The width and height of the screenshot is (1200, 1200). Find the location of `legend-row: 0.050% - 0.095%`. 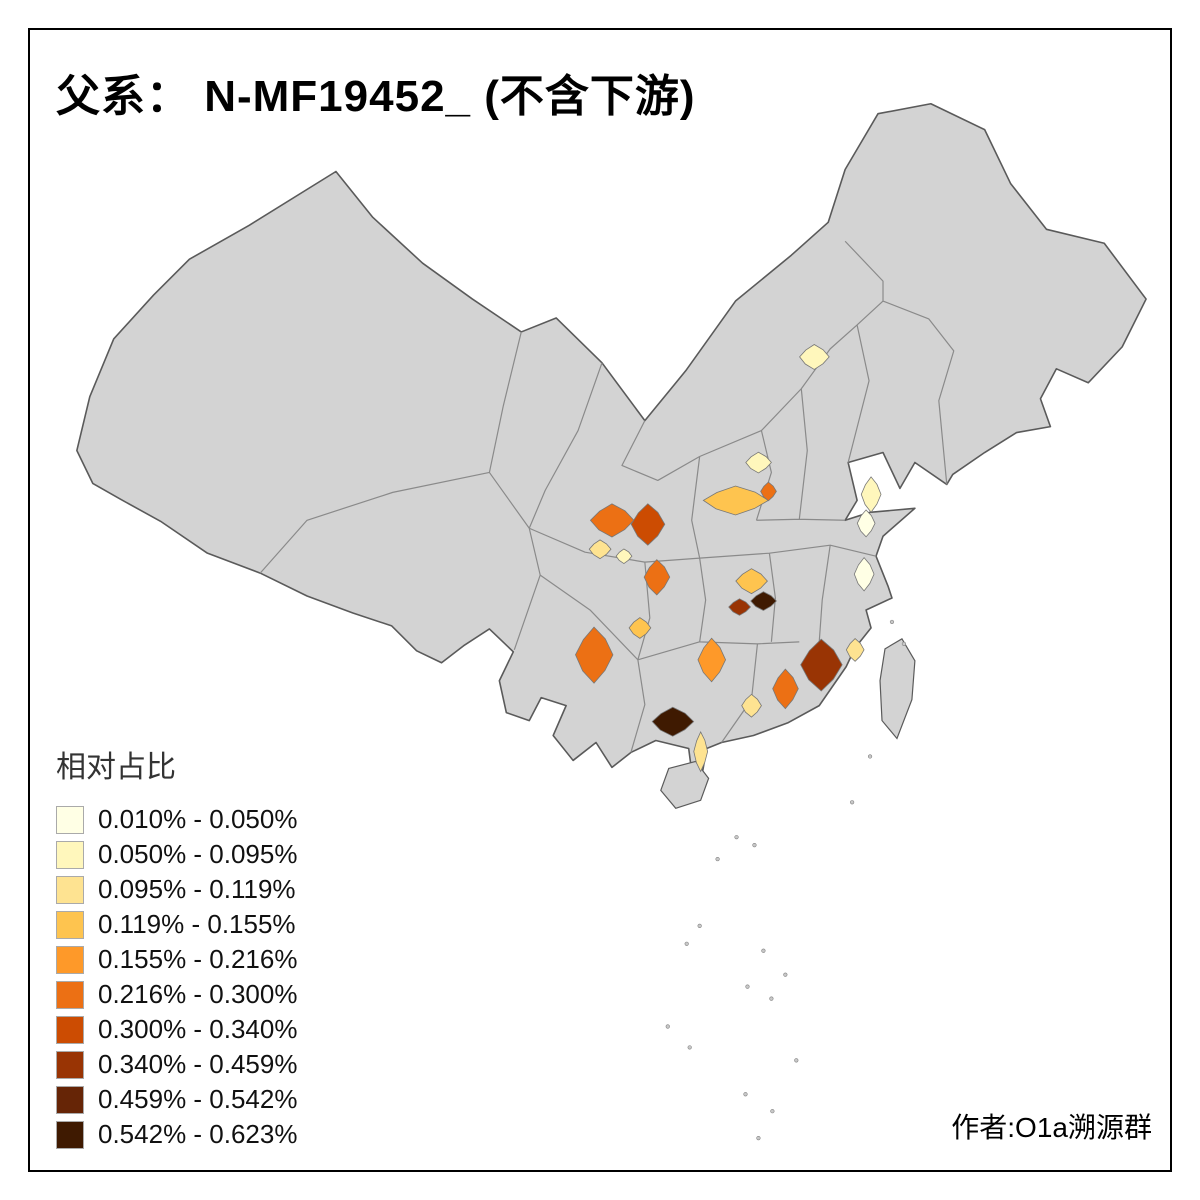

legend-row: 0.050% - 0.095% is located at coordinates (176, 854).